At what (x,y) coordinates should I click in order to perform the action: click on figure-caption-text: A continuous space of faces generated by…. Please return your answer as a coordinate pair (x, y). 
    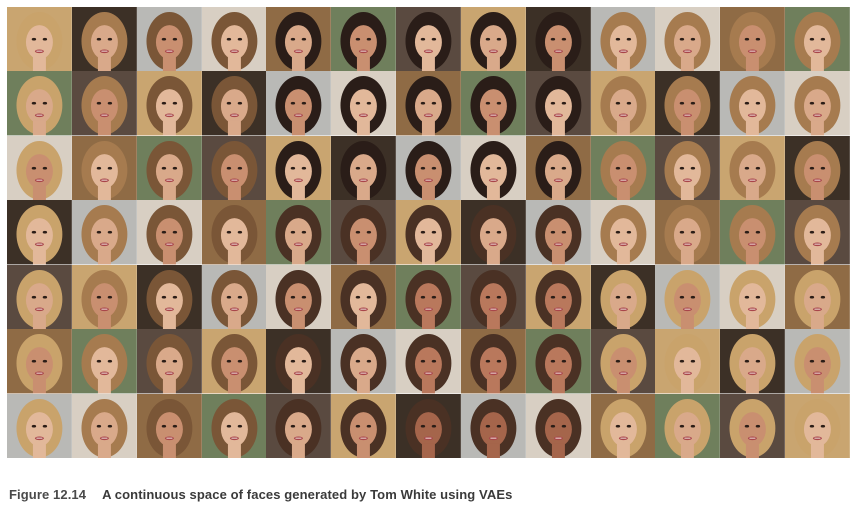
    Looking at the image, I should click on (307, 494).